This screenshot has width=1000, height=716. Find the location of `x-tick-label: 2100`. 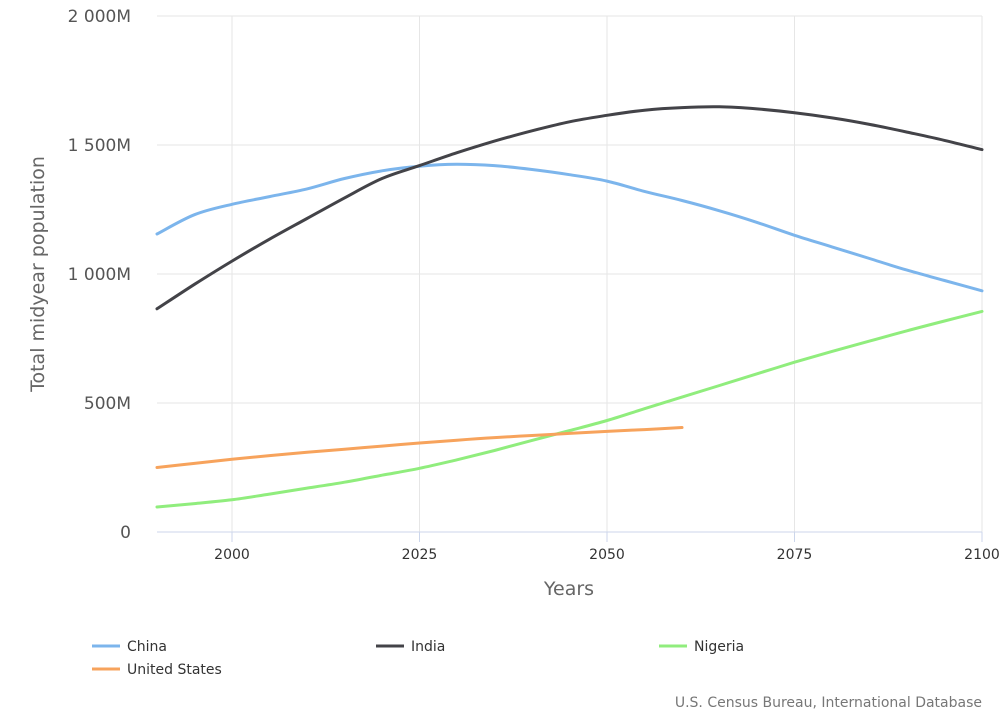

x-tick-label: 2100 is located at coordinates (982, 555).